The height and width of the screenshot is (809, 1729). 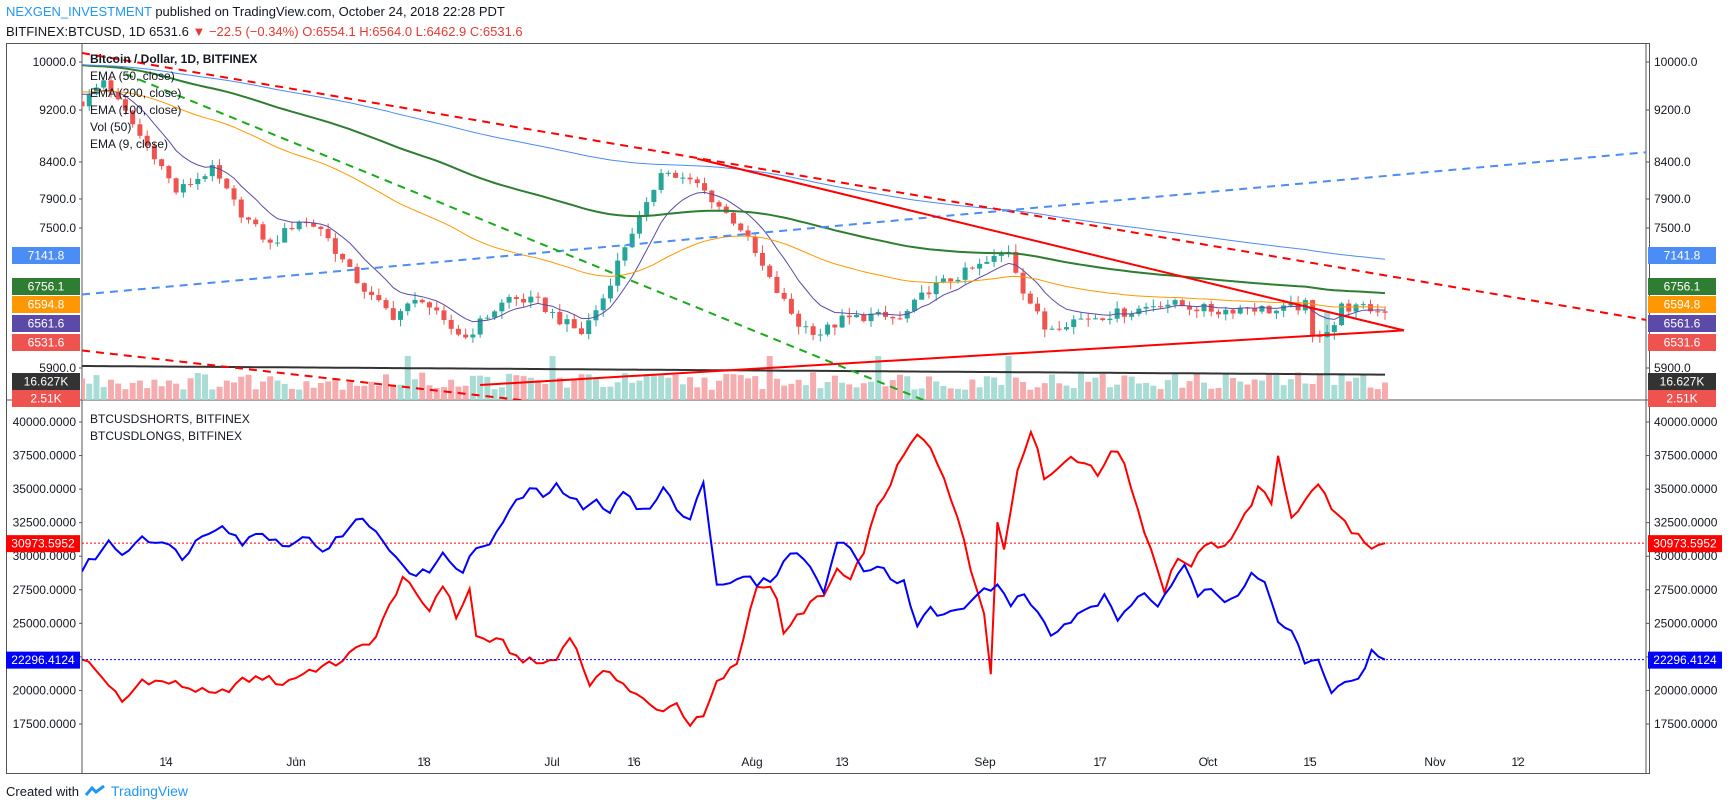 I want to click on ratio-tick-label-left: 25000.0000, so click(x=45, y=623).